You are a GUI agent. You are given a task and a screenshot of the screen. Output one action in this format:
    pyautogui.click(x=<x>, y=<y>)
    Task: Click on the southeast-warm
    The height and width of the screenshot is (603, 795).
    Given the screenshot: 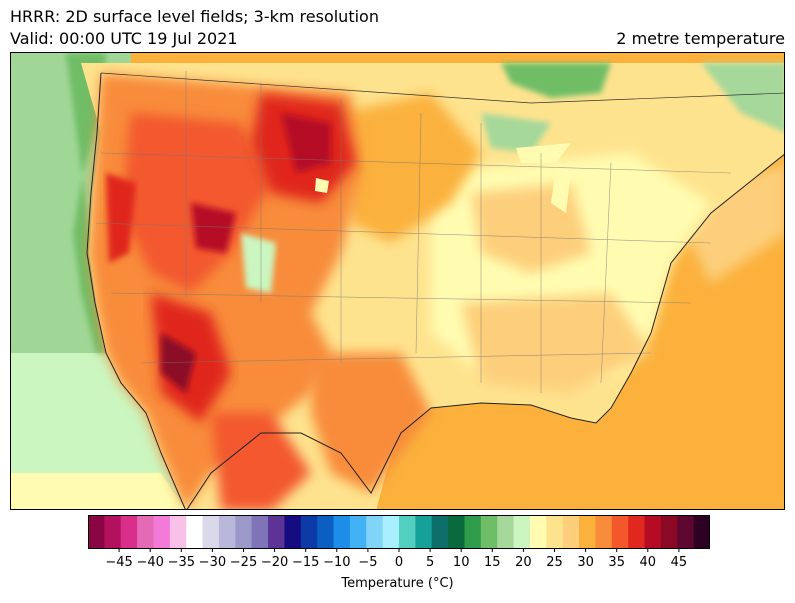 What is the action you would take?
    pyautogui.click(x=556, y=343)
    